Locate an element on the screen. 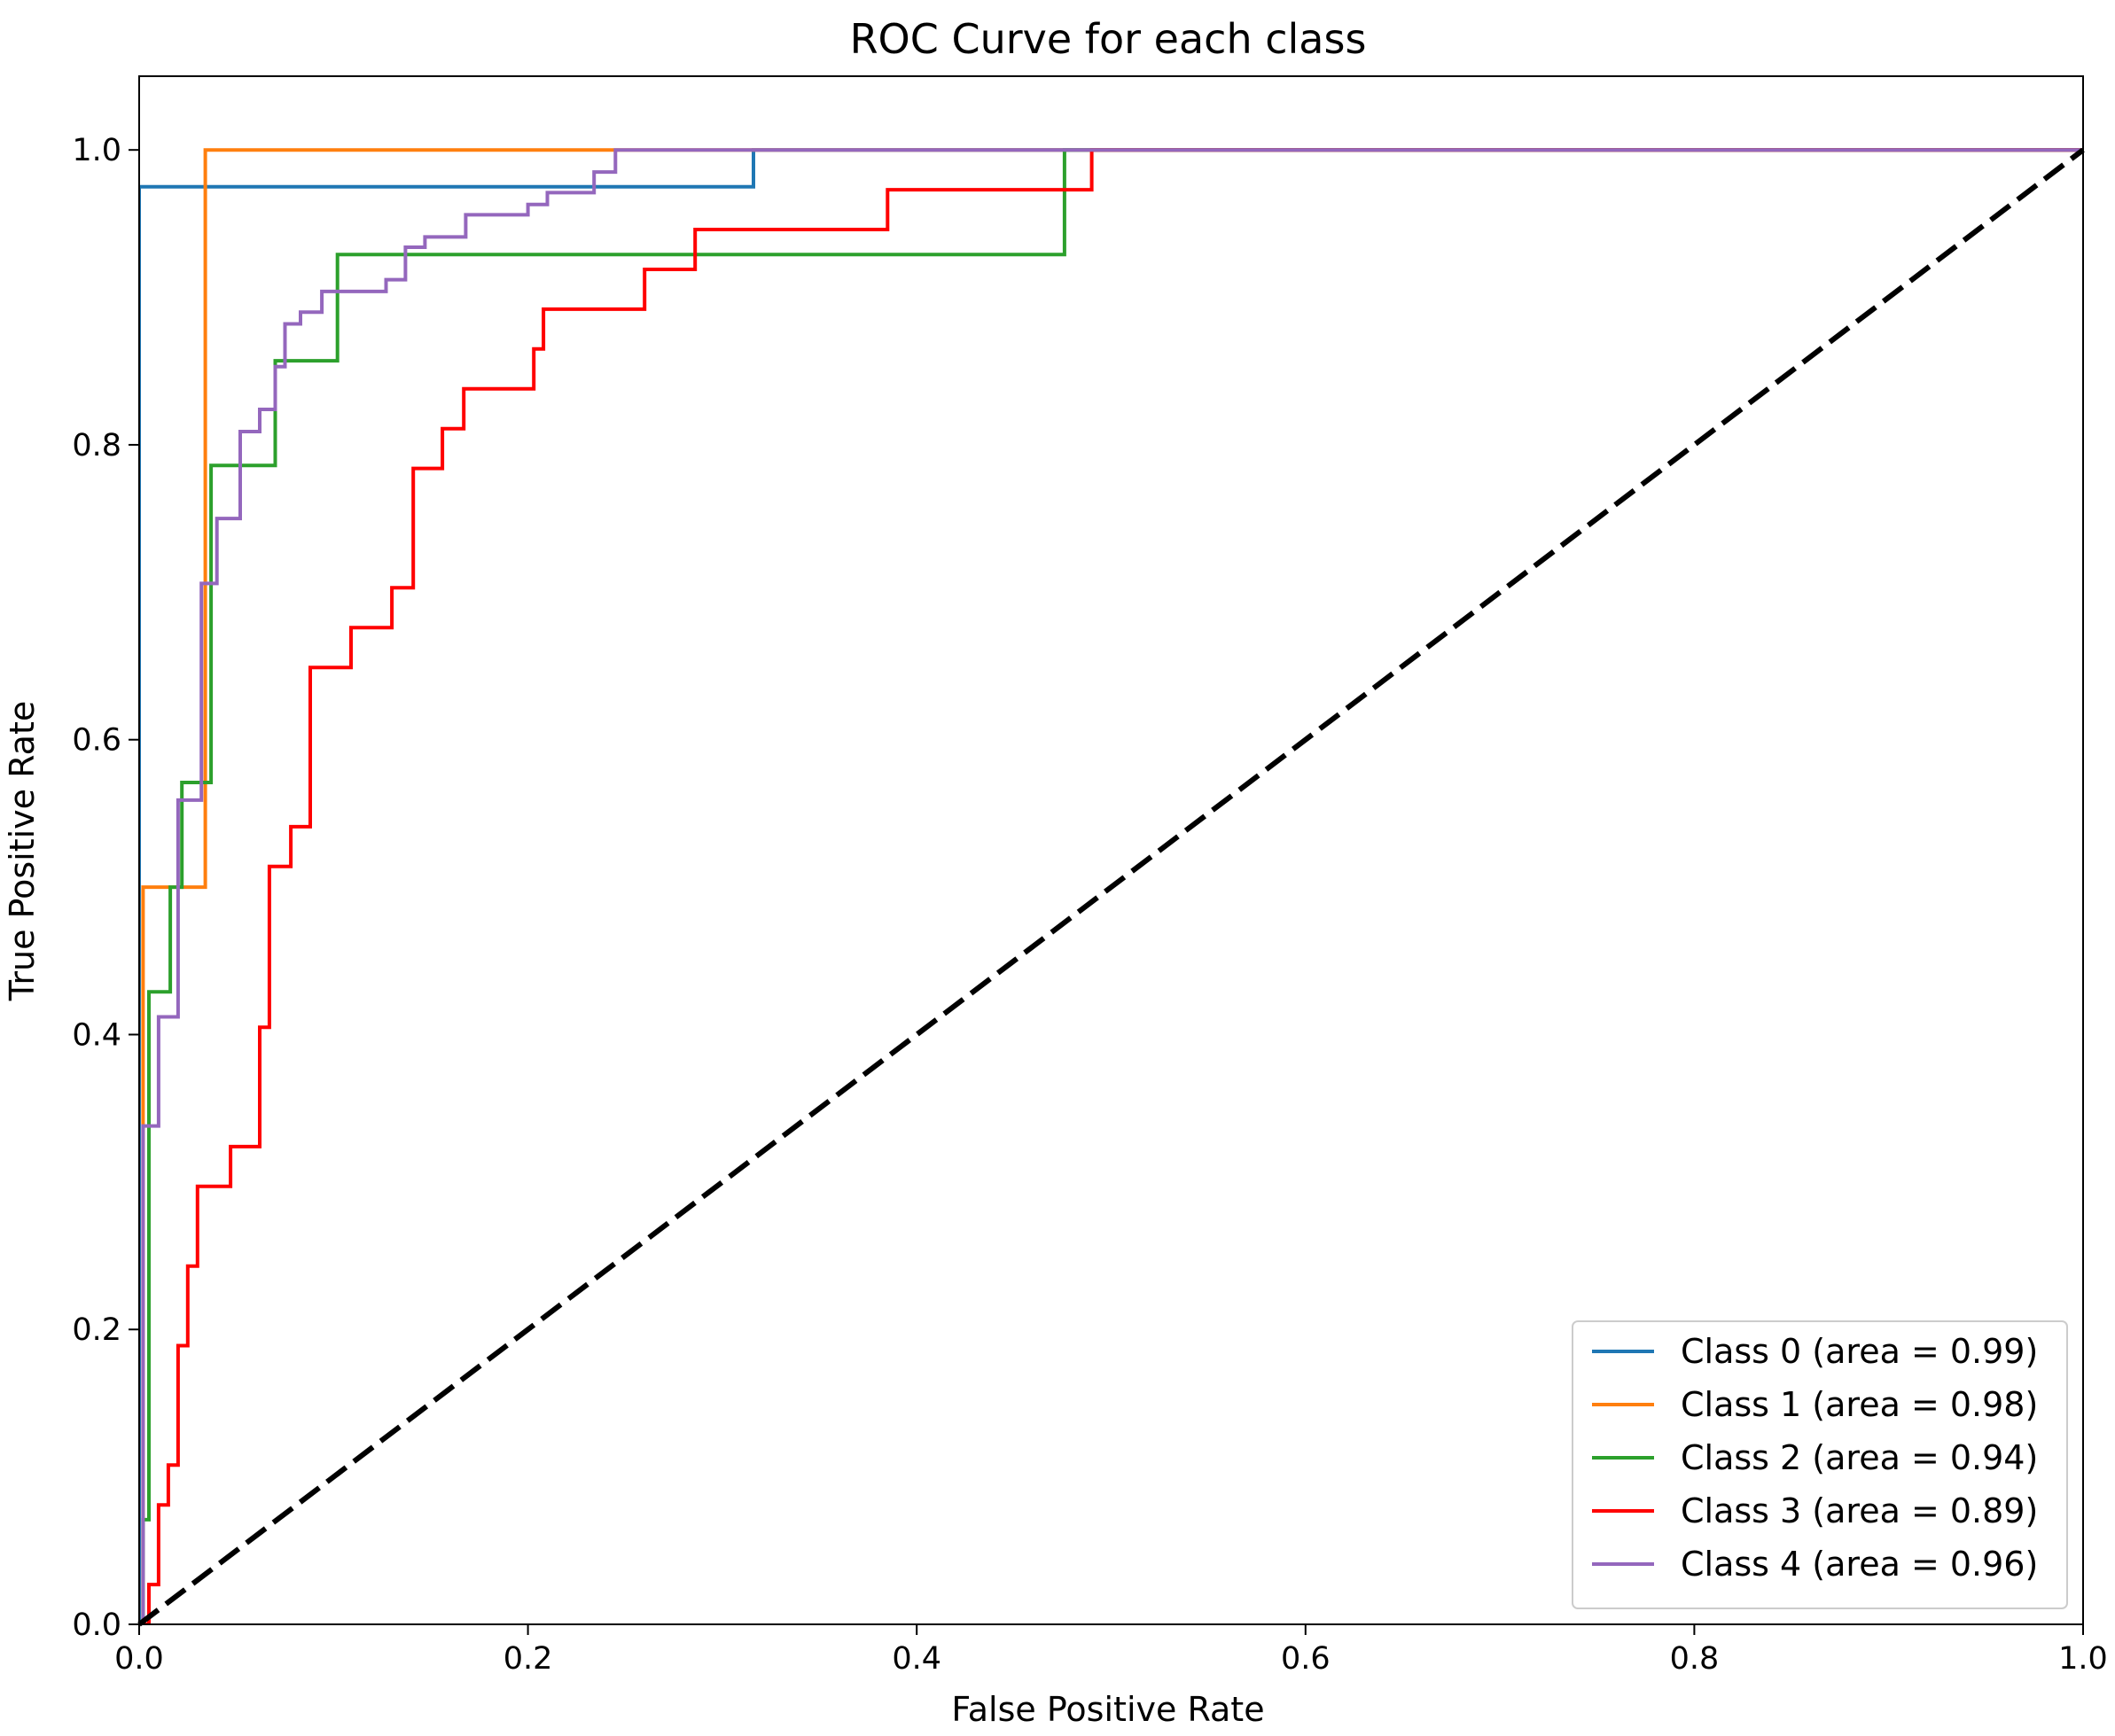 Image resolution: width=2115 pixels, height=1736 pixels. y-axis-label: True Positive Rate is located at coordinates (22, 851).